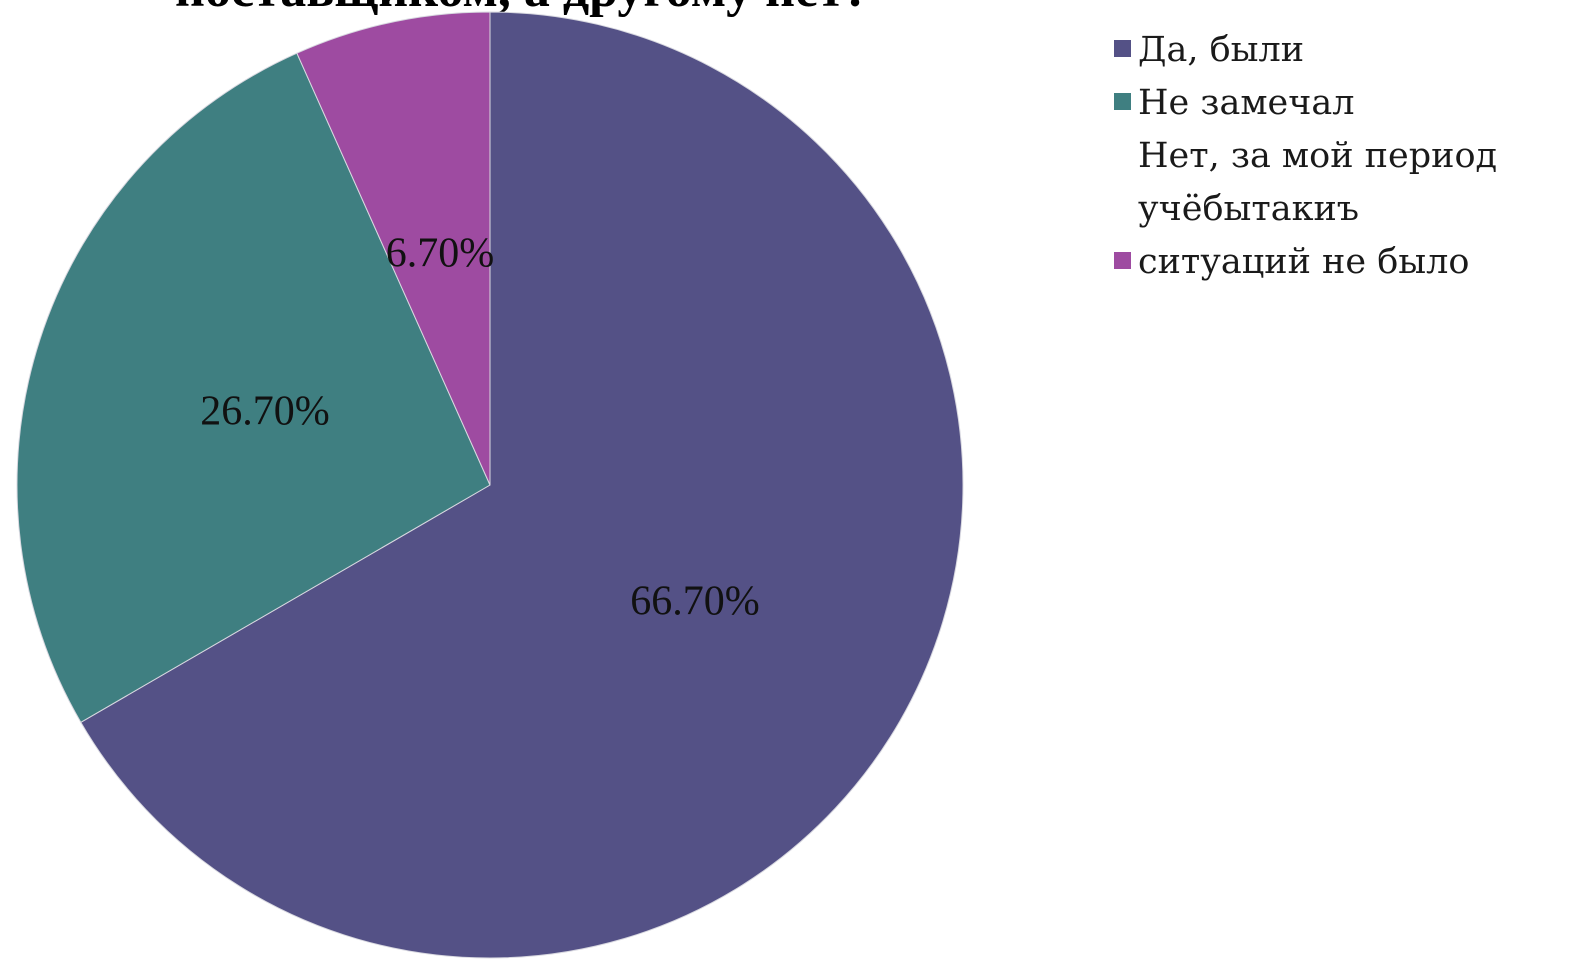  I want to click on data-label-net: 6.70%, so click(440, 254).